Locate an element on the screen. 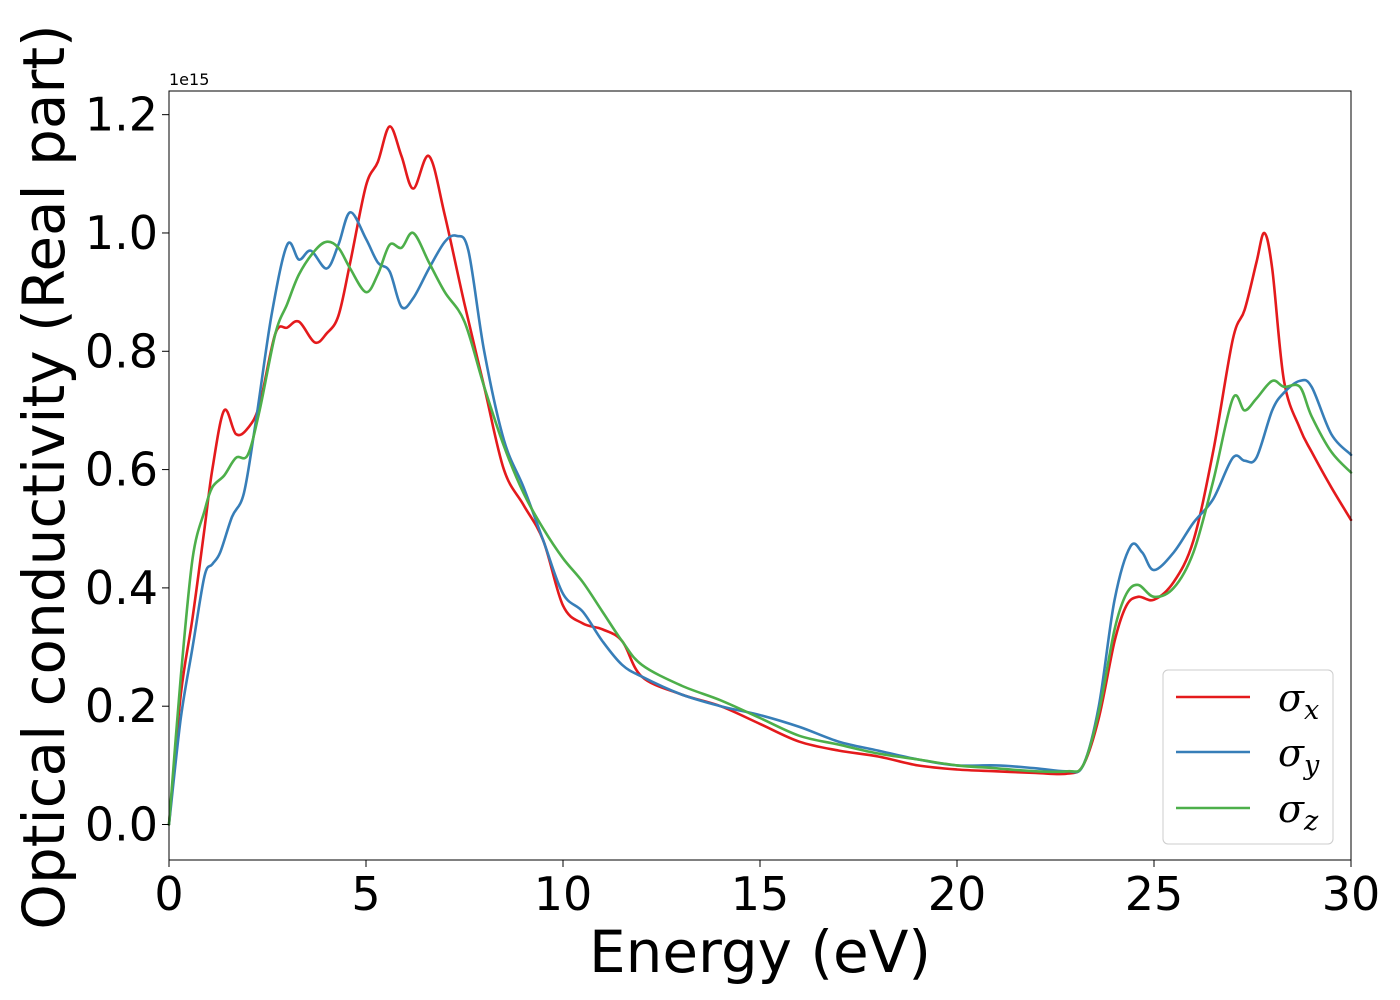 The height and width of the screenshot is (1000, 1400). x-tick-label: 10 is located at coordinates (563, 894).